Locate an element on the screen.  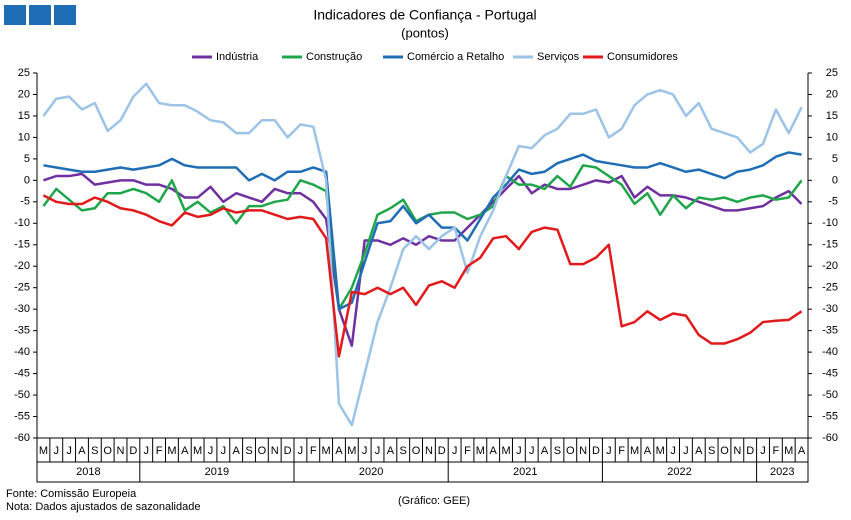
y2-tick-label: -25 is located at coordinates (830, 288).